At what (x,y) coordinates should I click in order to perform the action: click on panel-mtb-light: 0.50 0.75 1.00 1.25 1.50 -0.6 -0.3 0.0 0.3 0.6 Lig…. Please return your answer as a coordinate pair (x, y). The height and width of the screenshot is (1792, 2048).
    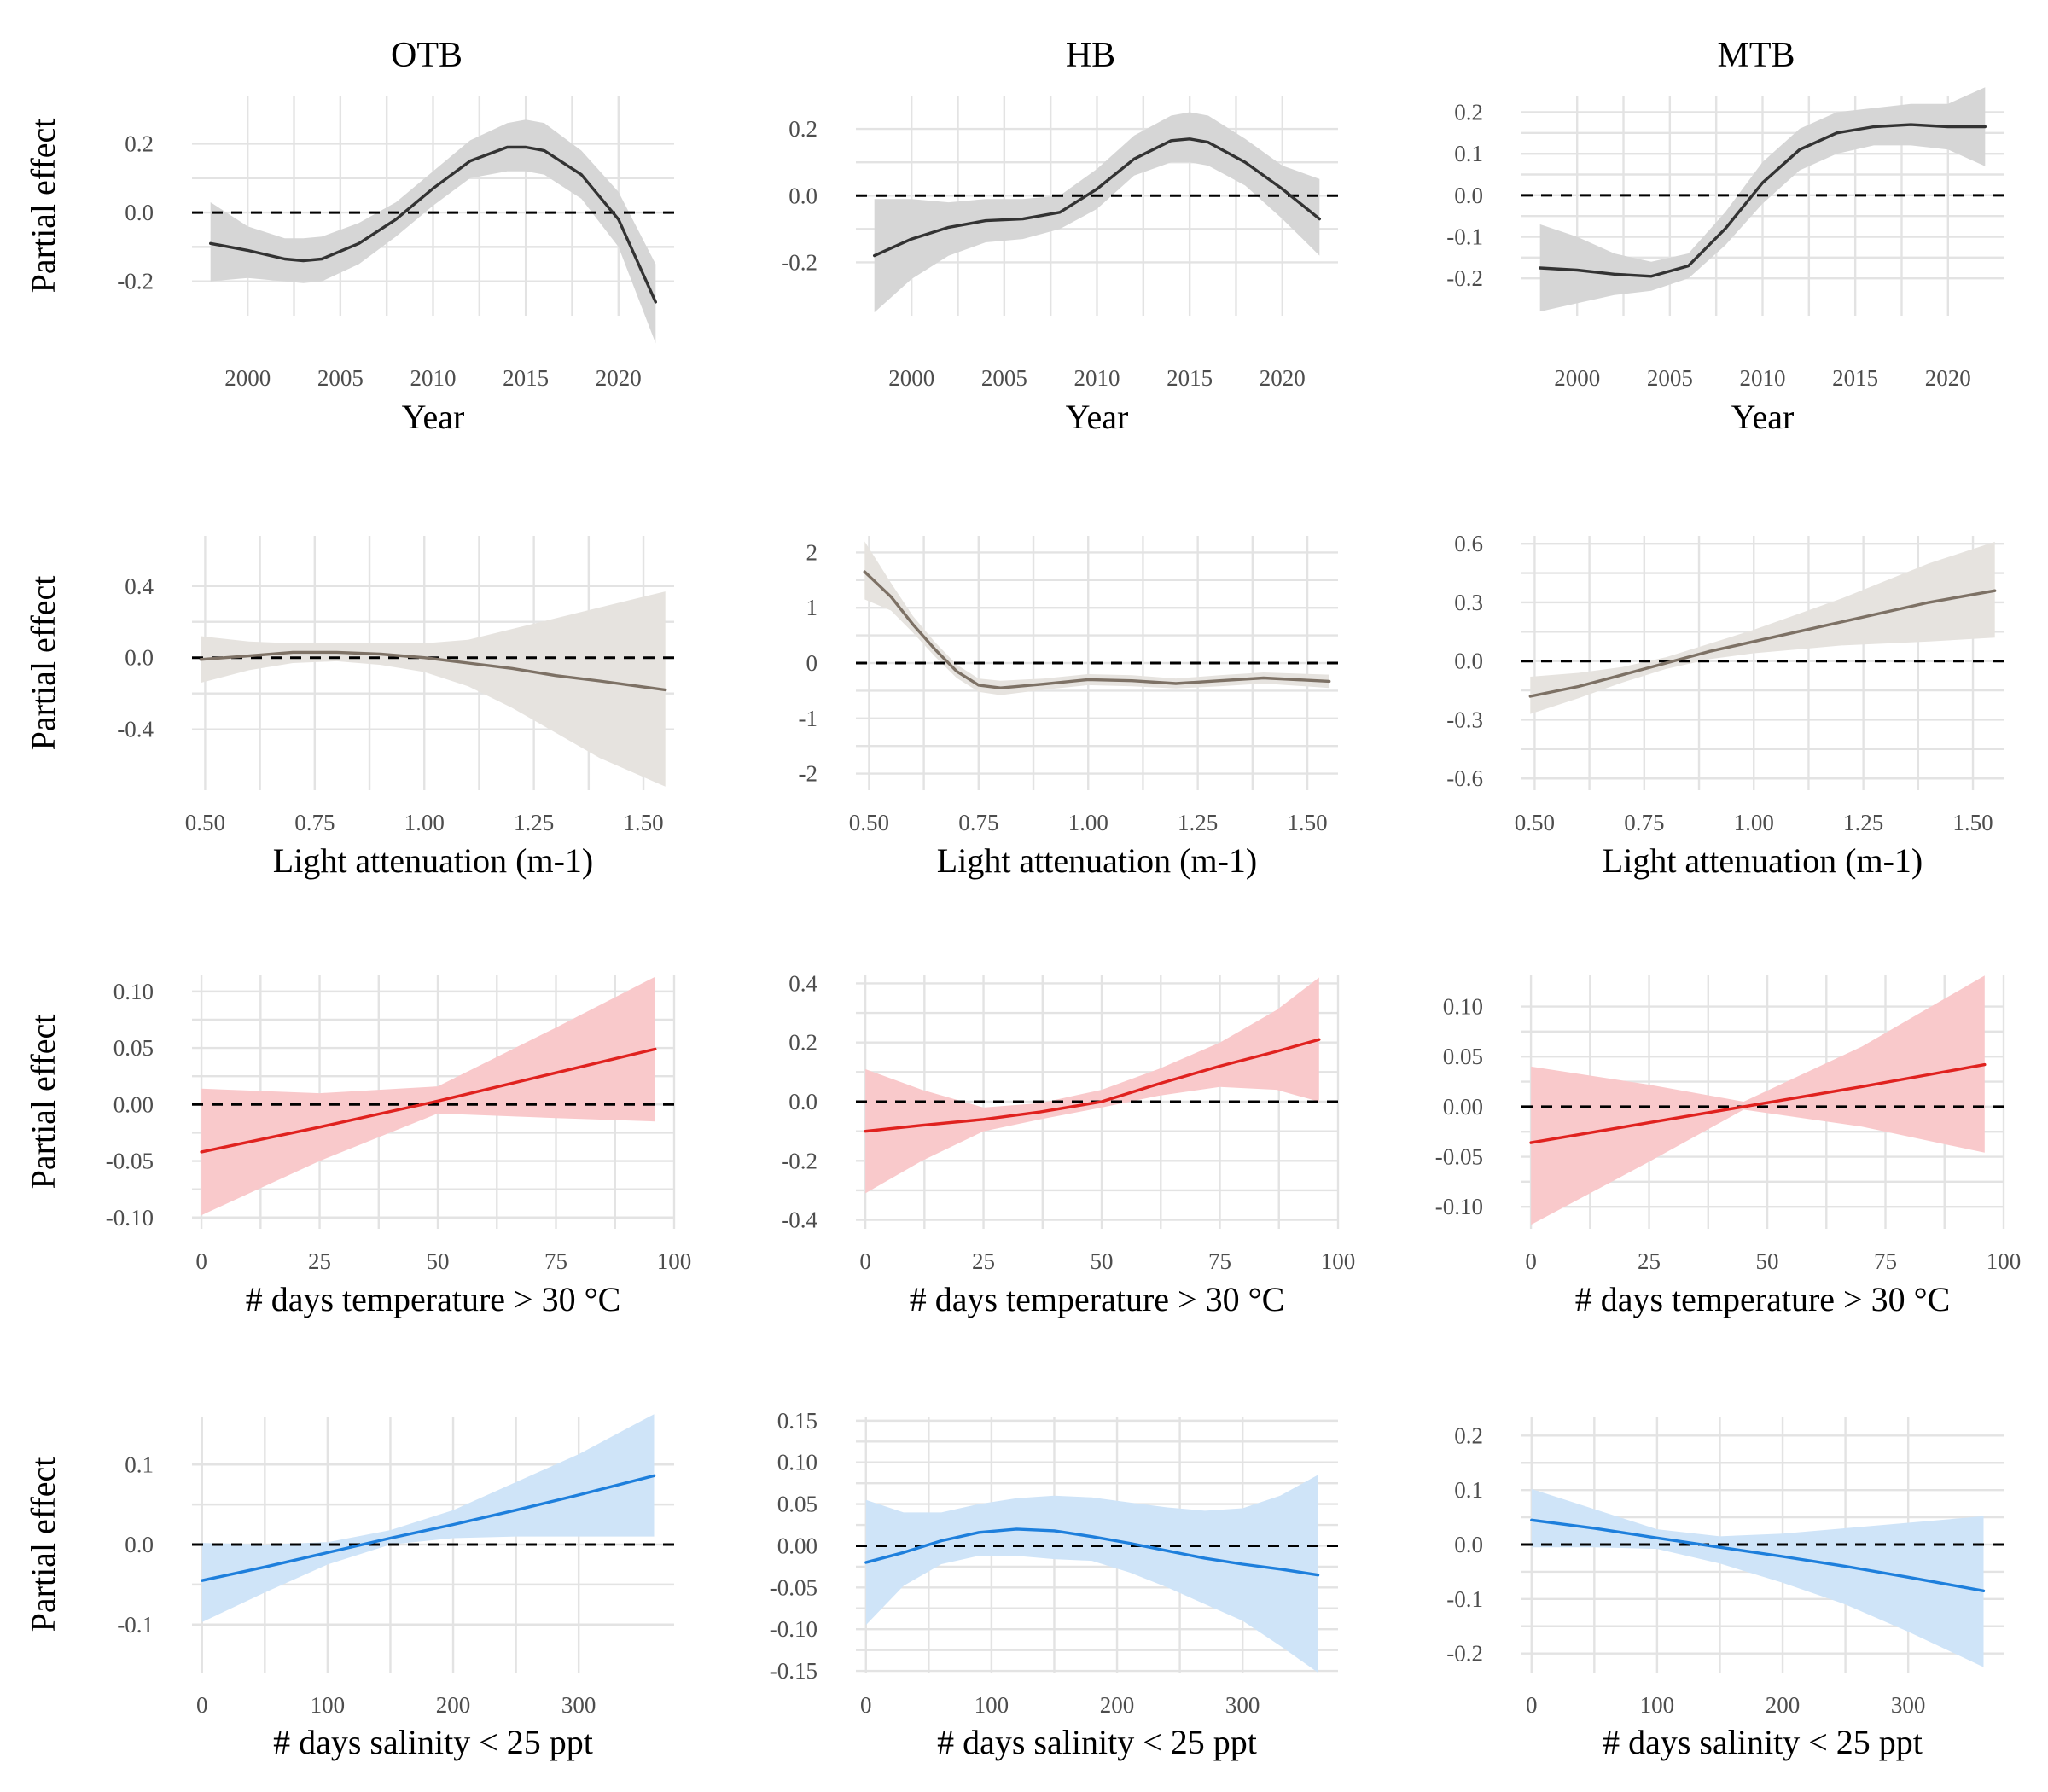
    Looking at the image, I should click on (1725, 705).